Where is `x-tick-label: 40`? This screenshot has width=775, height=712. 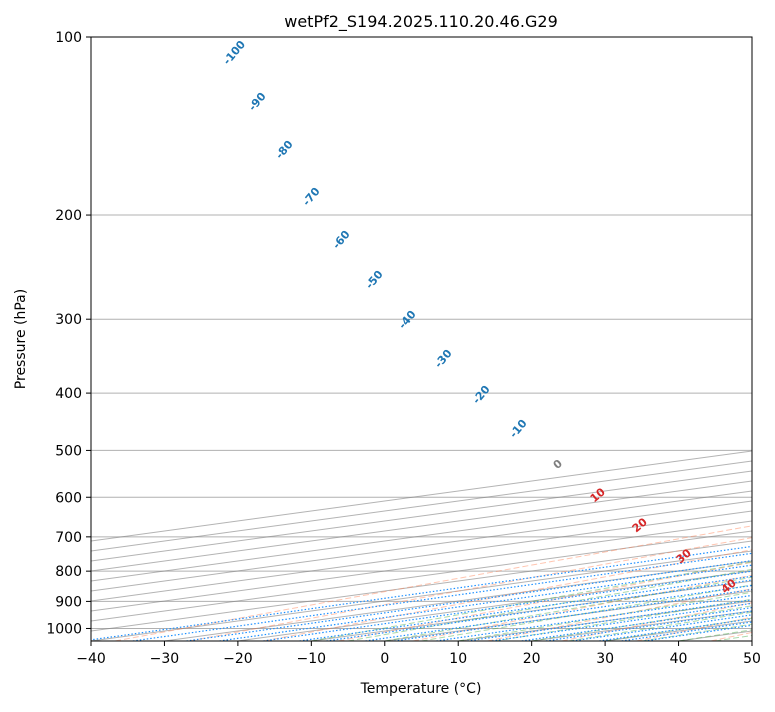 x-tick-label: 40 is located at coordinates (679, 659).